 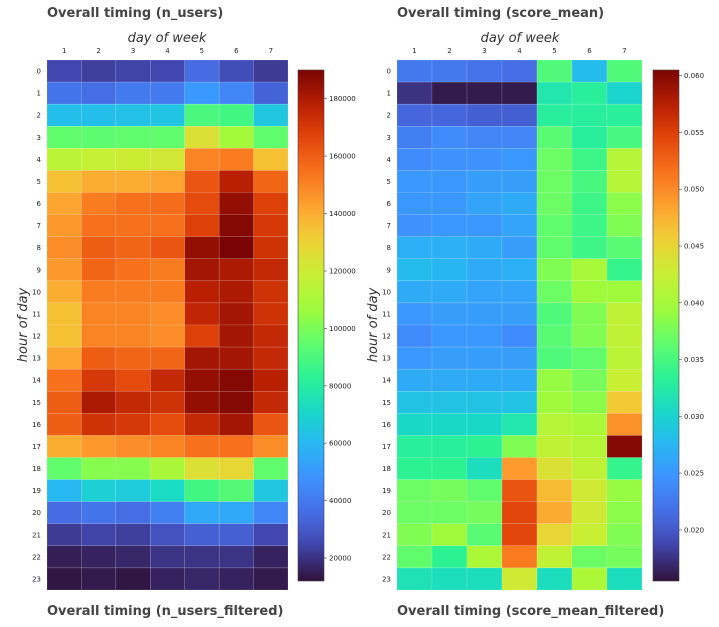 I want to click on y-tick-label: 23, so click(x=36, y=580).